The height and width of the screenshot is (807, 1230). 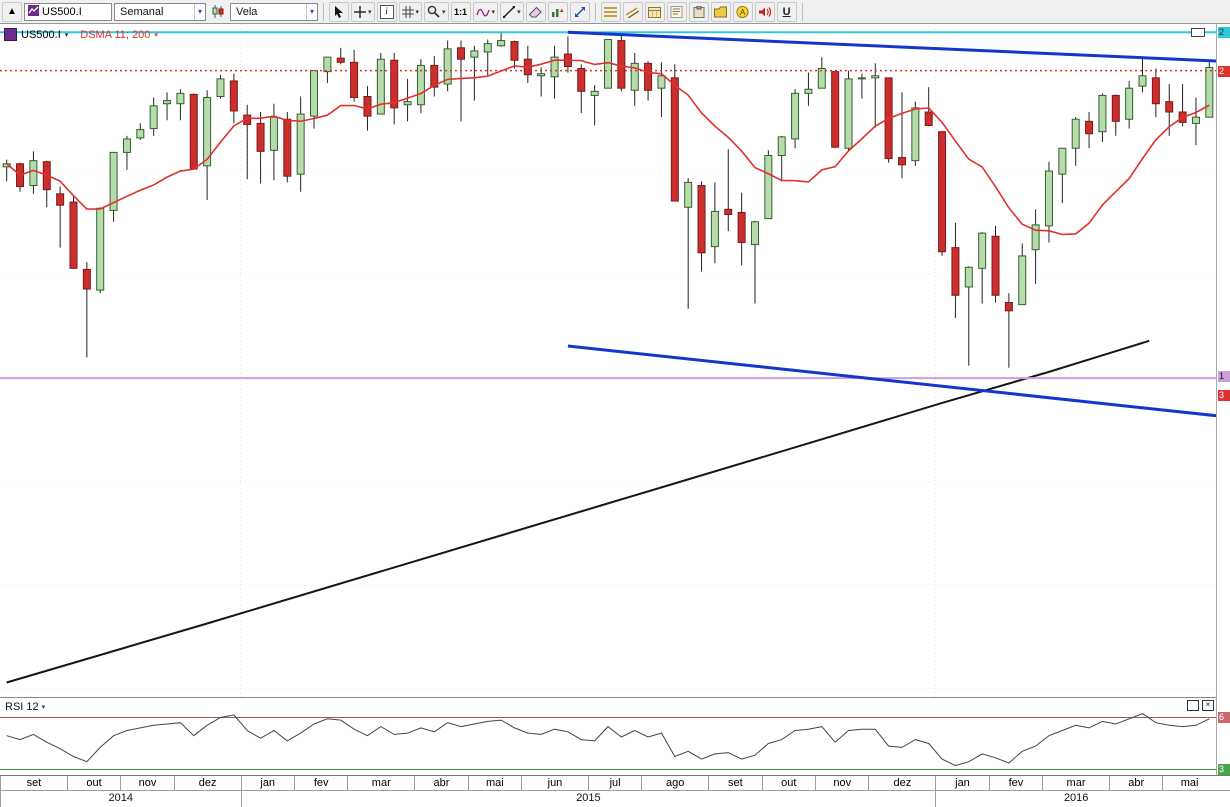 What do you see at coordinates (1224, 33) in the screenshot?
I see `price-axis-label: 2` at bounding box center [1224, 33].